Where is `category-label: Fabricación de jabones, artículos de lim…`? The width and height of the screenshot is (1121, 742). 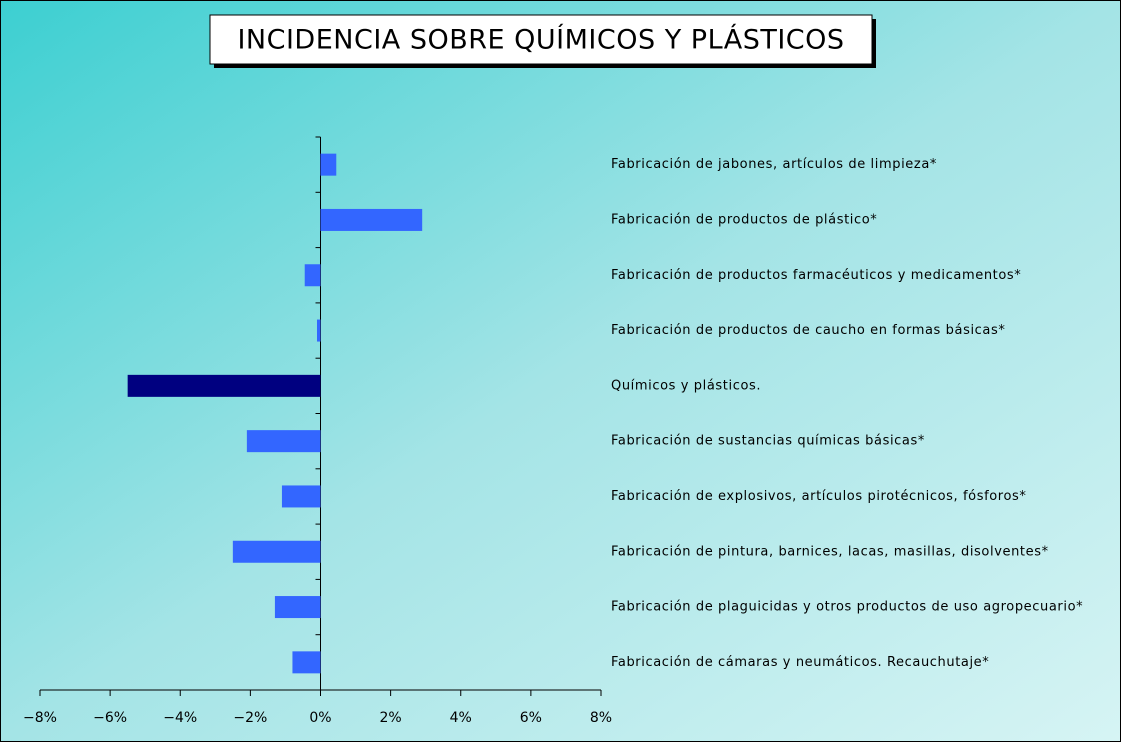 category-label: Fabricación de jabones, artículos de lim… is located at coordinates (774, 164).